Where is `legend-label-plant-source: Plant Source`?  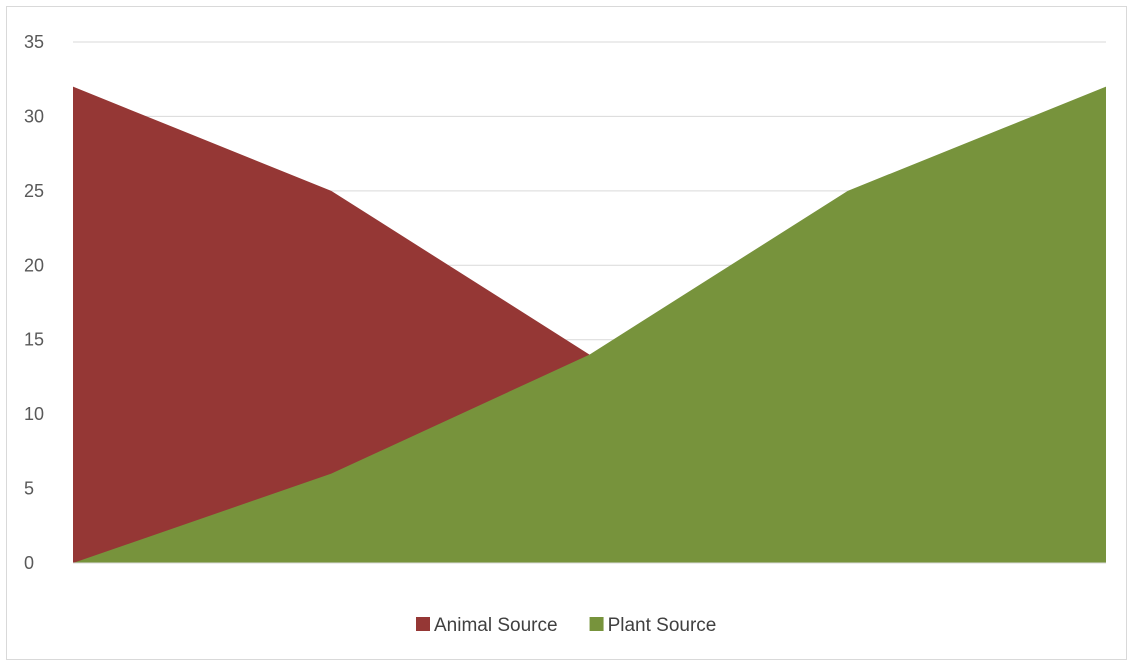 legend-label-plant-source: Plant Source is located at coordinates (662, 625).